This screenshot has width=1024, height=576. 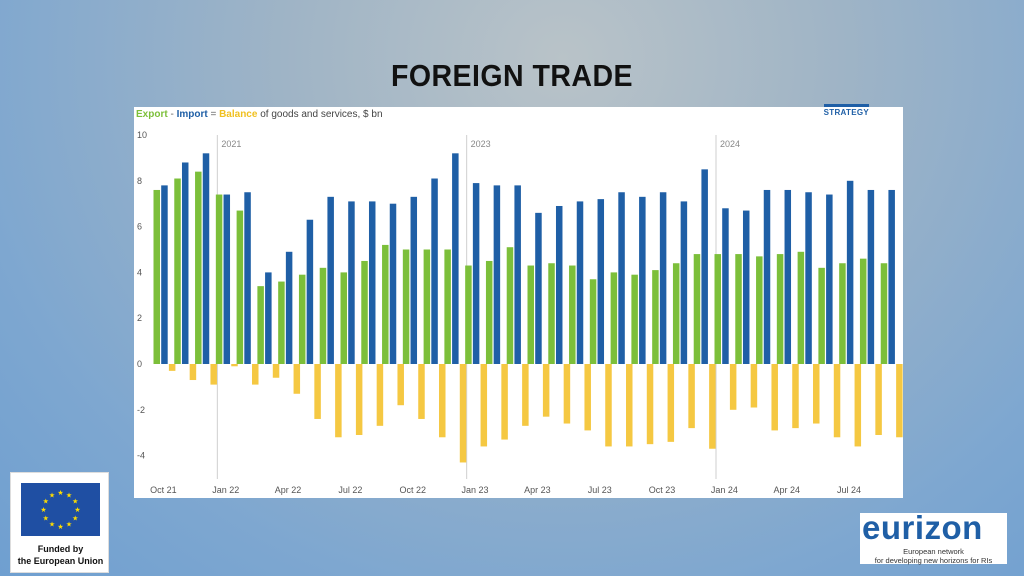 I want to click on y-tick-label: 10, so click(x=142, y=135).